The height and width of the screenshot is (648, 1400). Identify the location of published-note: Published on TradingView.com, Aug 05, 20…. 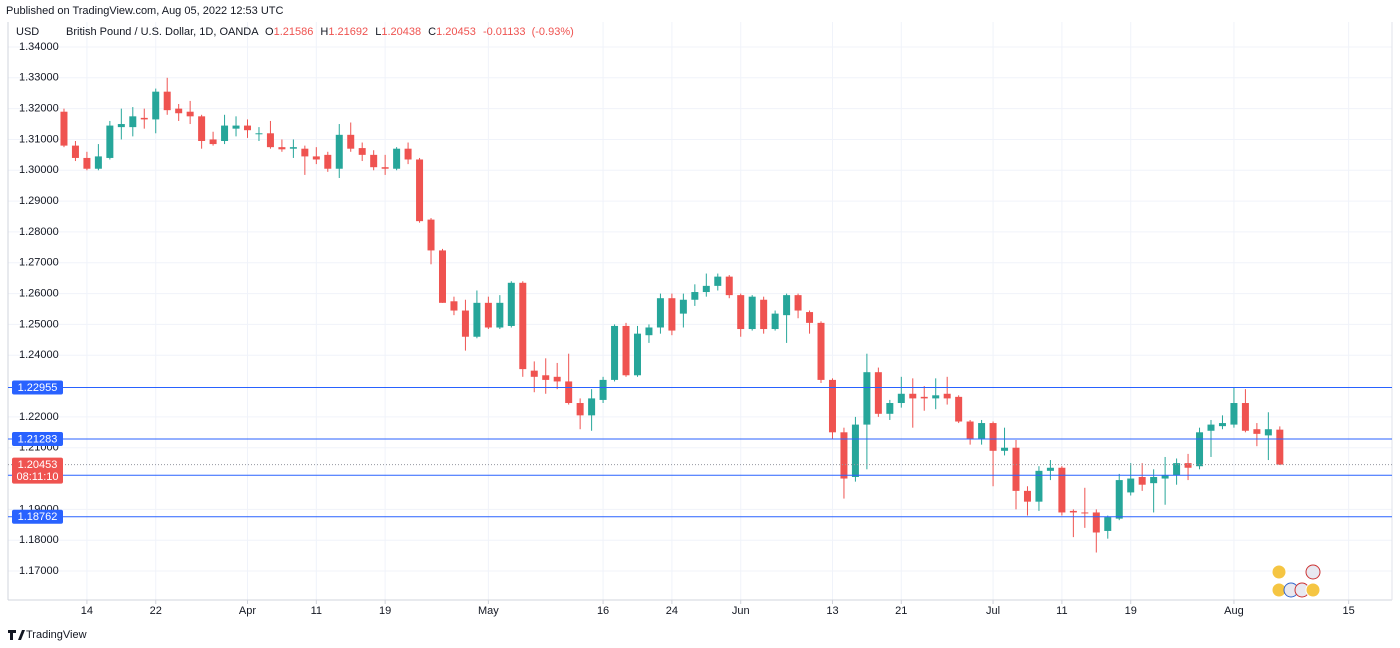
(144, 11).